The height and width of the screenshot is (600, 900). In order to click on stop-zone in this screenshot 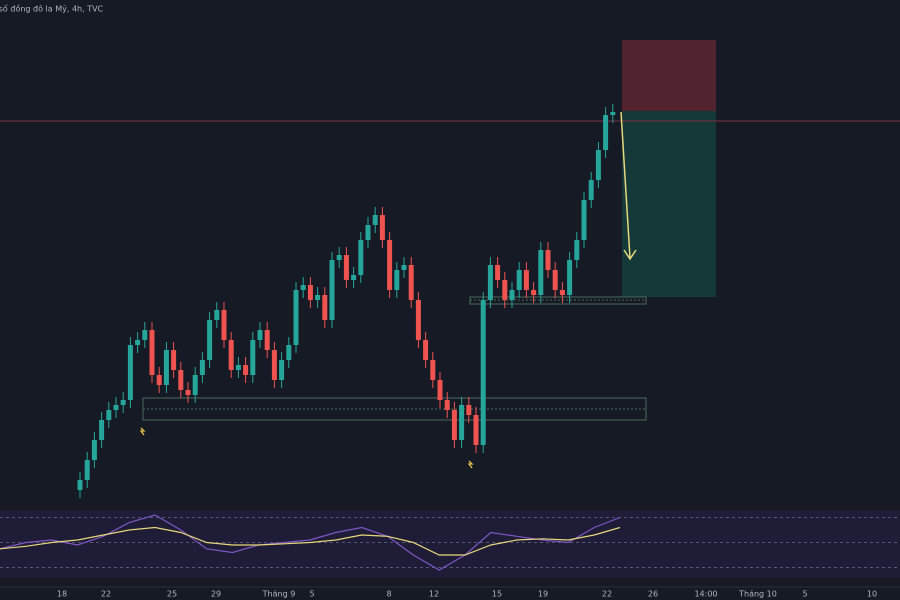, I will do `click(669, 75)`.